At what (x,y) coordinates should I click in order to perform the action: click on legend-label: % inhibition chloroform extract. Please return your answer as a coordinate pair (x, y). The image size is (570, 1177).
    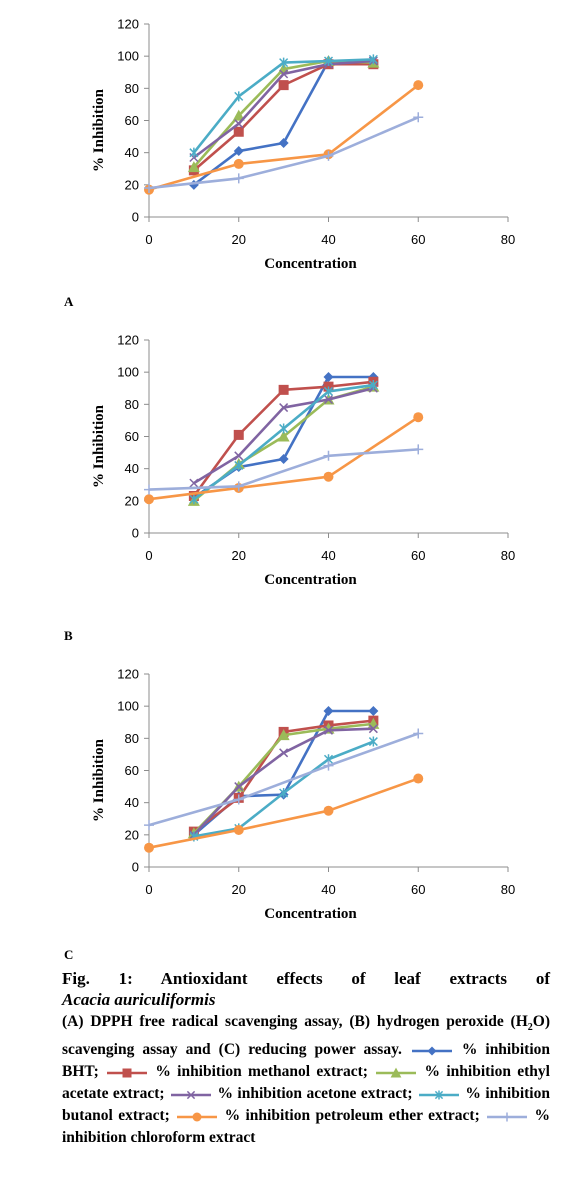
    Looking at the image, I should click on (306, 1127).